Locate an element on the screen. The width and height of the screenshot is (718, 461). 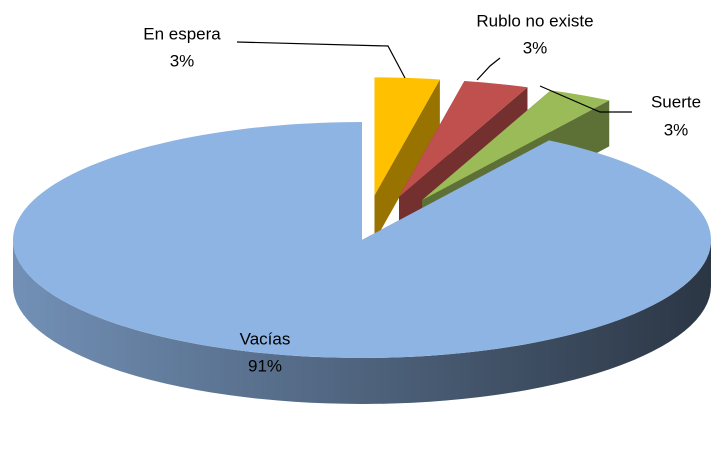
slice-side is located at coordinates (407, 160).